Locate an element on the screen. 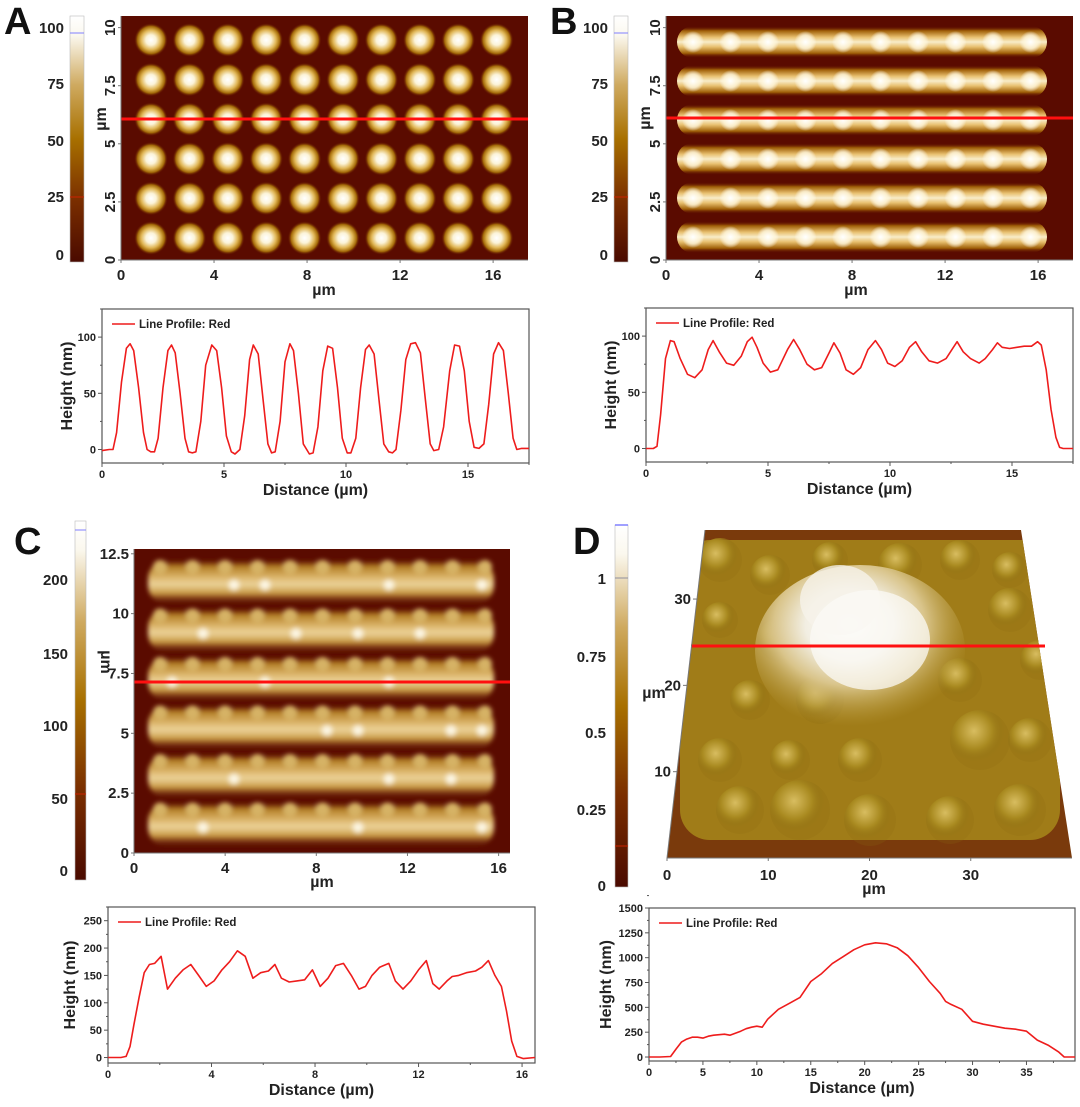 Image resolution: width=1080 pixels, height=1107 pixels. x-tick-label: 4 is located at coordinates (211, 1075).